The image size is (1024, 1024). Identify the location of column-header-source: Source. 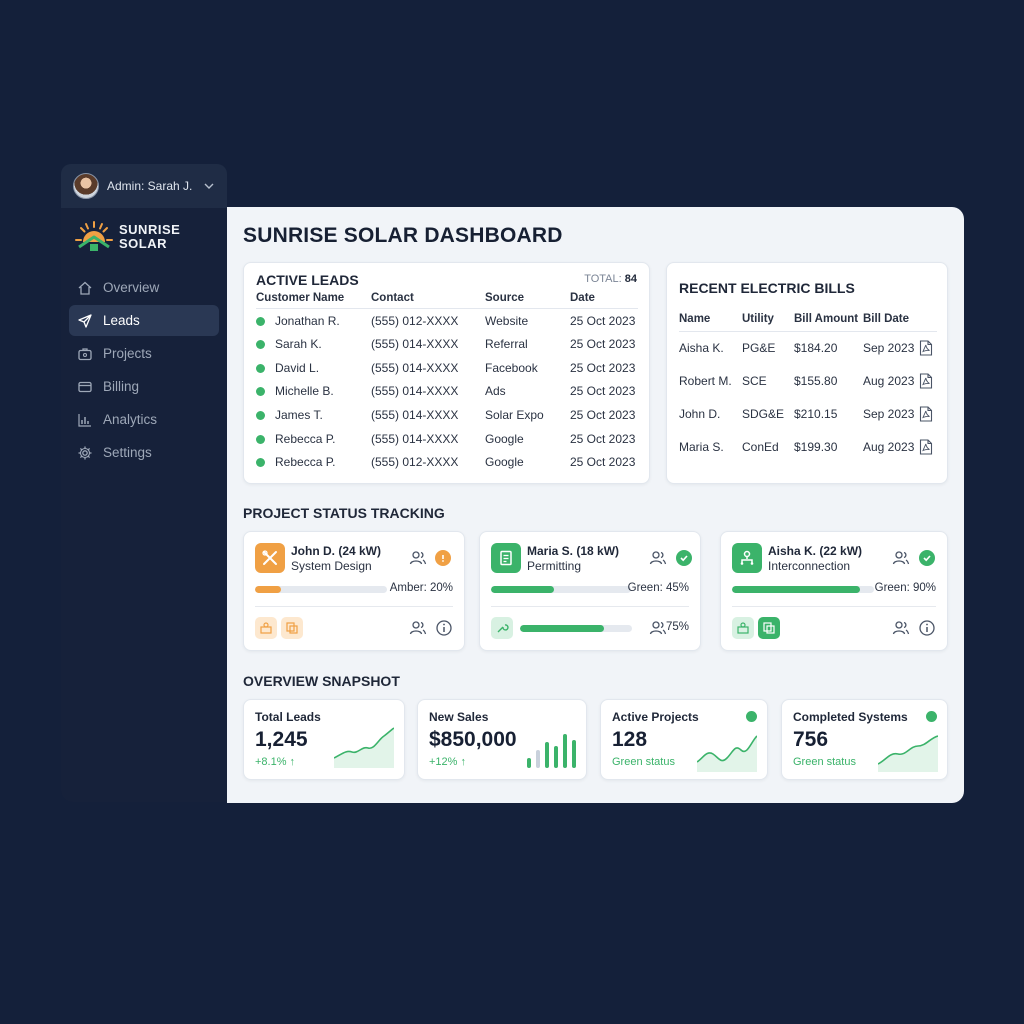
(504, 298).